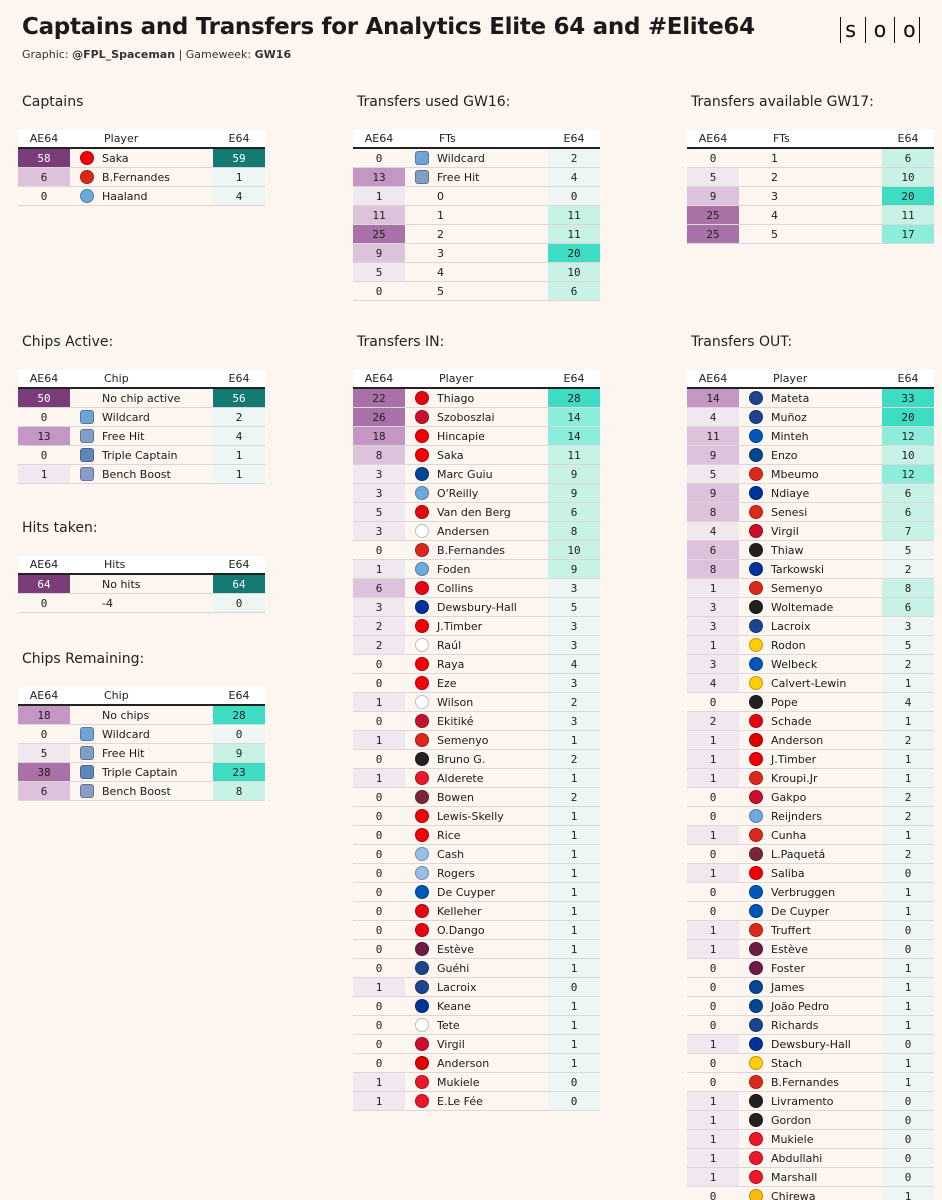  Describe the element at coordinates (461, 759) in the screenshot. I see `row-label: Bruno G.` at that location.